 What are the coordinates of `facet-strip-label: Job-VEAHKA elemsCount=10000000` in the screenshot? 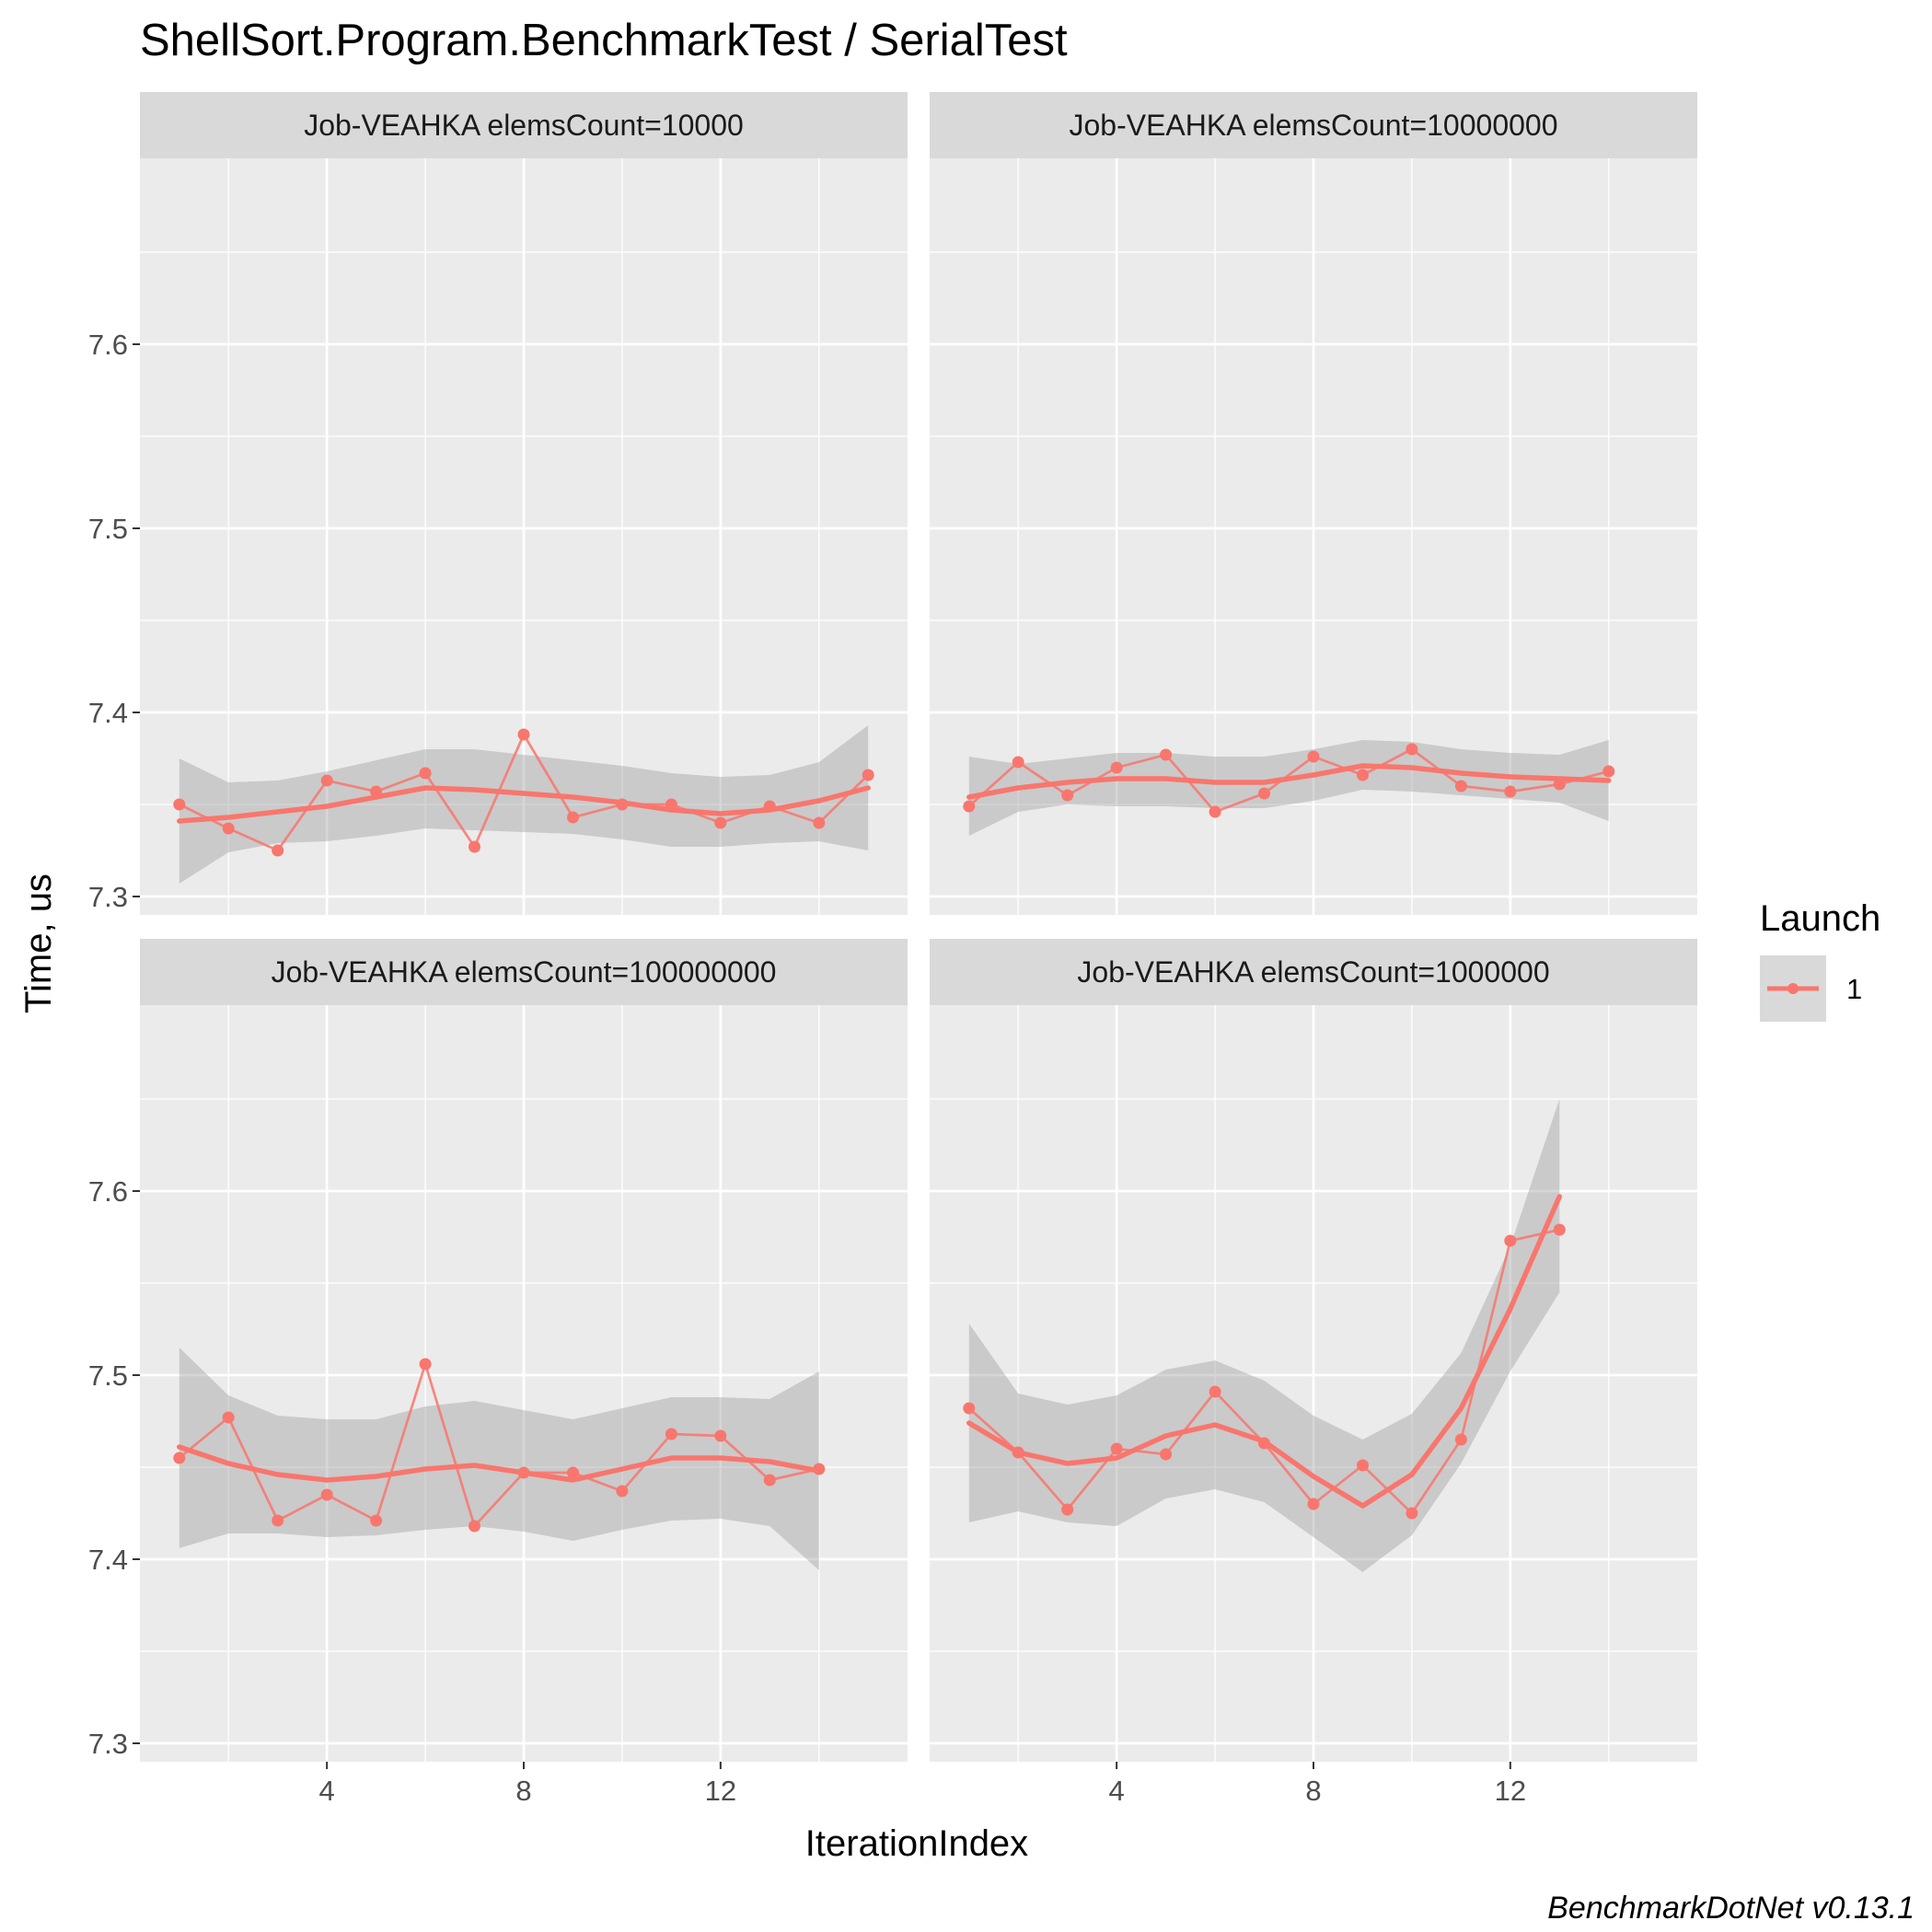 It's located at (1313, 126).